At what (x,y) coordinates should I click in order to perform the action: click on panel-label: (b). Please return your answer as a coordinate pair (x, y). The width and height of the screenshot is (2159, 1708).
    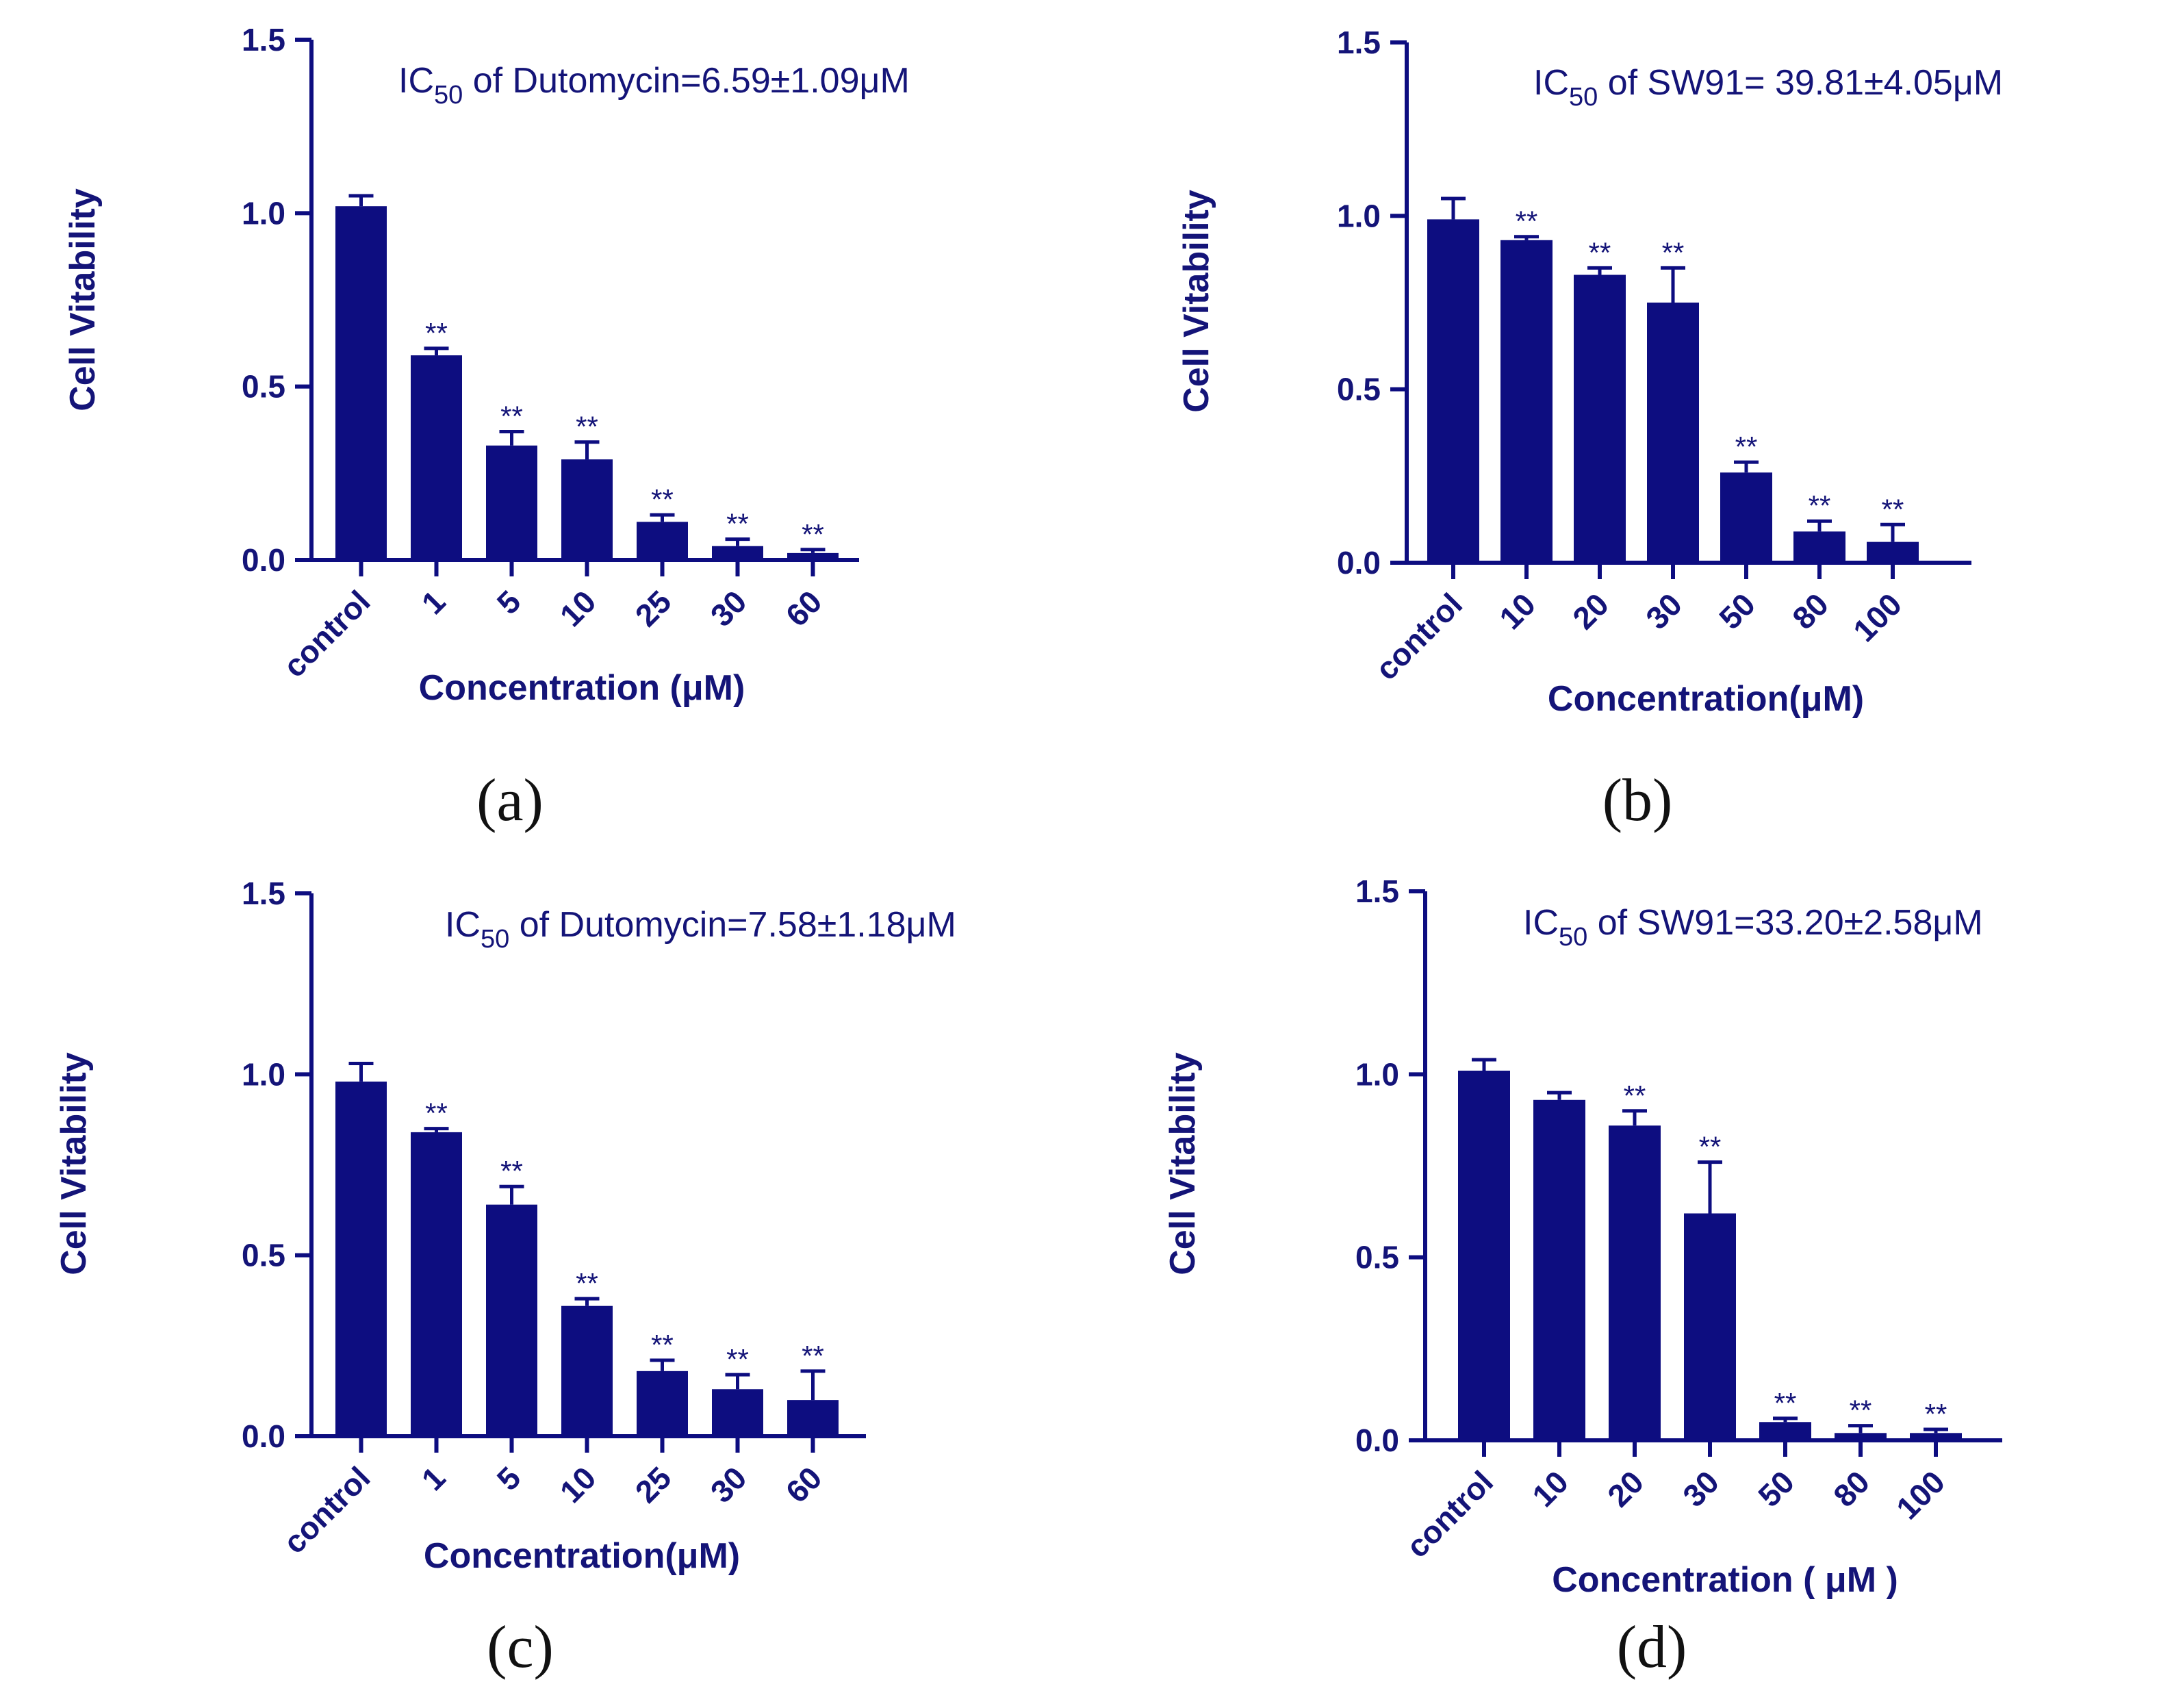
    Looking at the image, I should click on (1637, 800).